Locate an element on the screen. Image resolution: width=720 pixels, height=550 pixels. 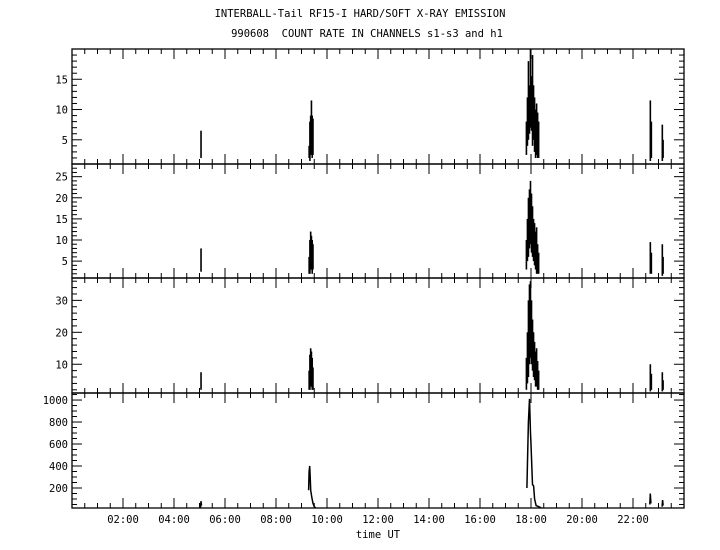
x-tick-label: 04:00 is located at coordinates (174, 520).